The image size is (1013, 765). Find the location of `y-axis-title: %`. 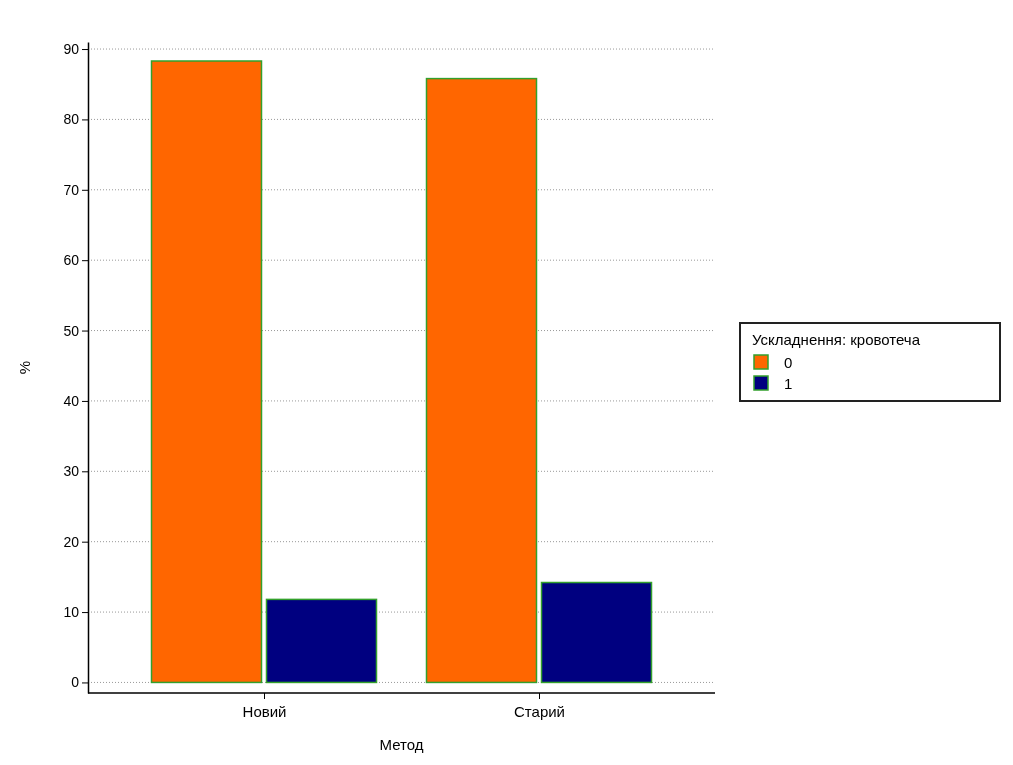

y-axis-title: % is located at coordinates (24, 367).